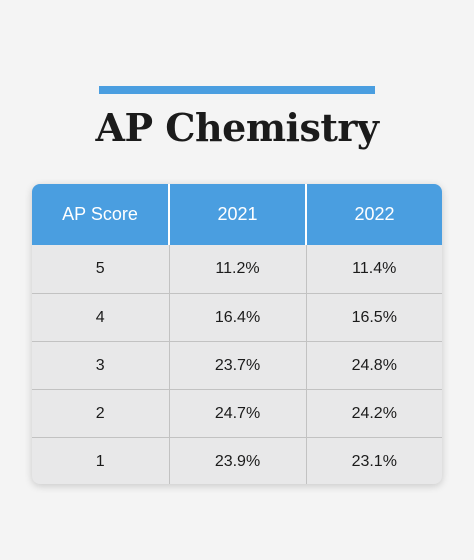 Image resolution: width=474 pixels, height=560 pixels. I want to click on cell-2021: 23.9%, so click(237, 460).